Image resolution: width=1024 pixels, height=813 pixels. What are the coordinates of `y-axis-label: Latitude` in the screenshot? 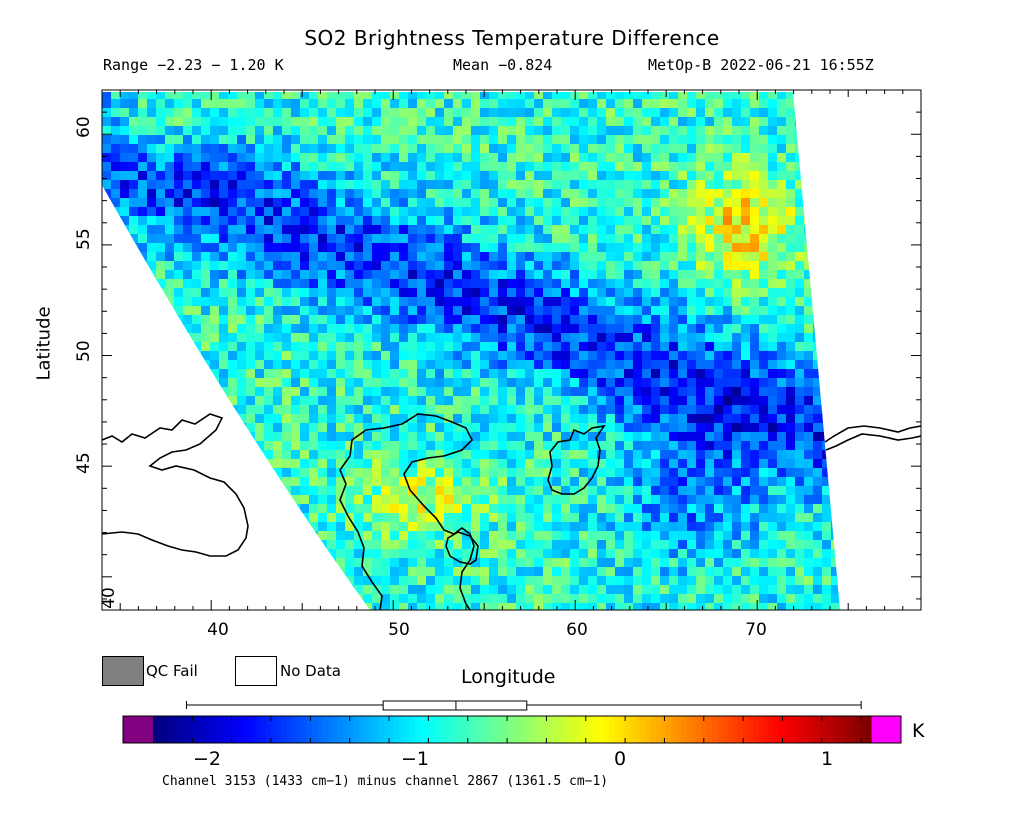 It's located at (44, 343).